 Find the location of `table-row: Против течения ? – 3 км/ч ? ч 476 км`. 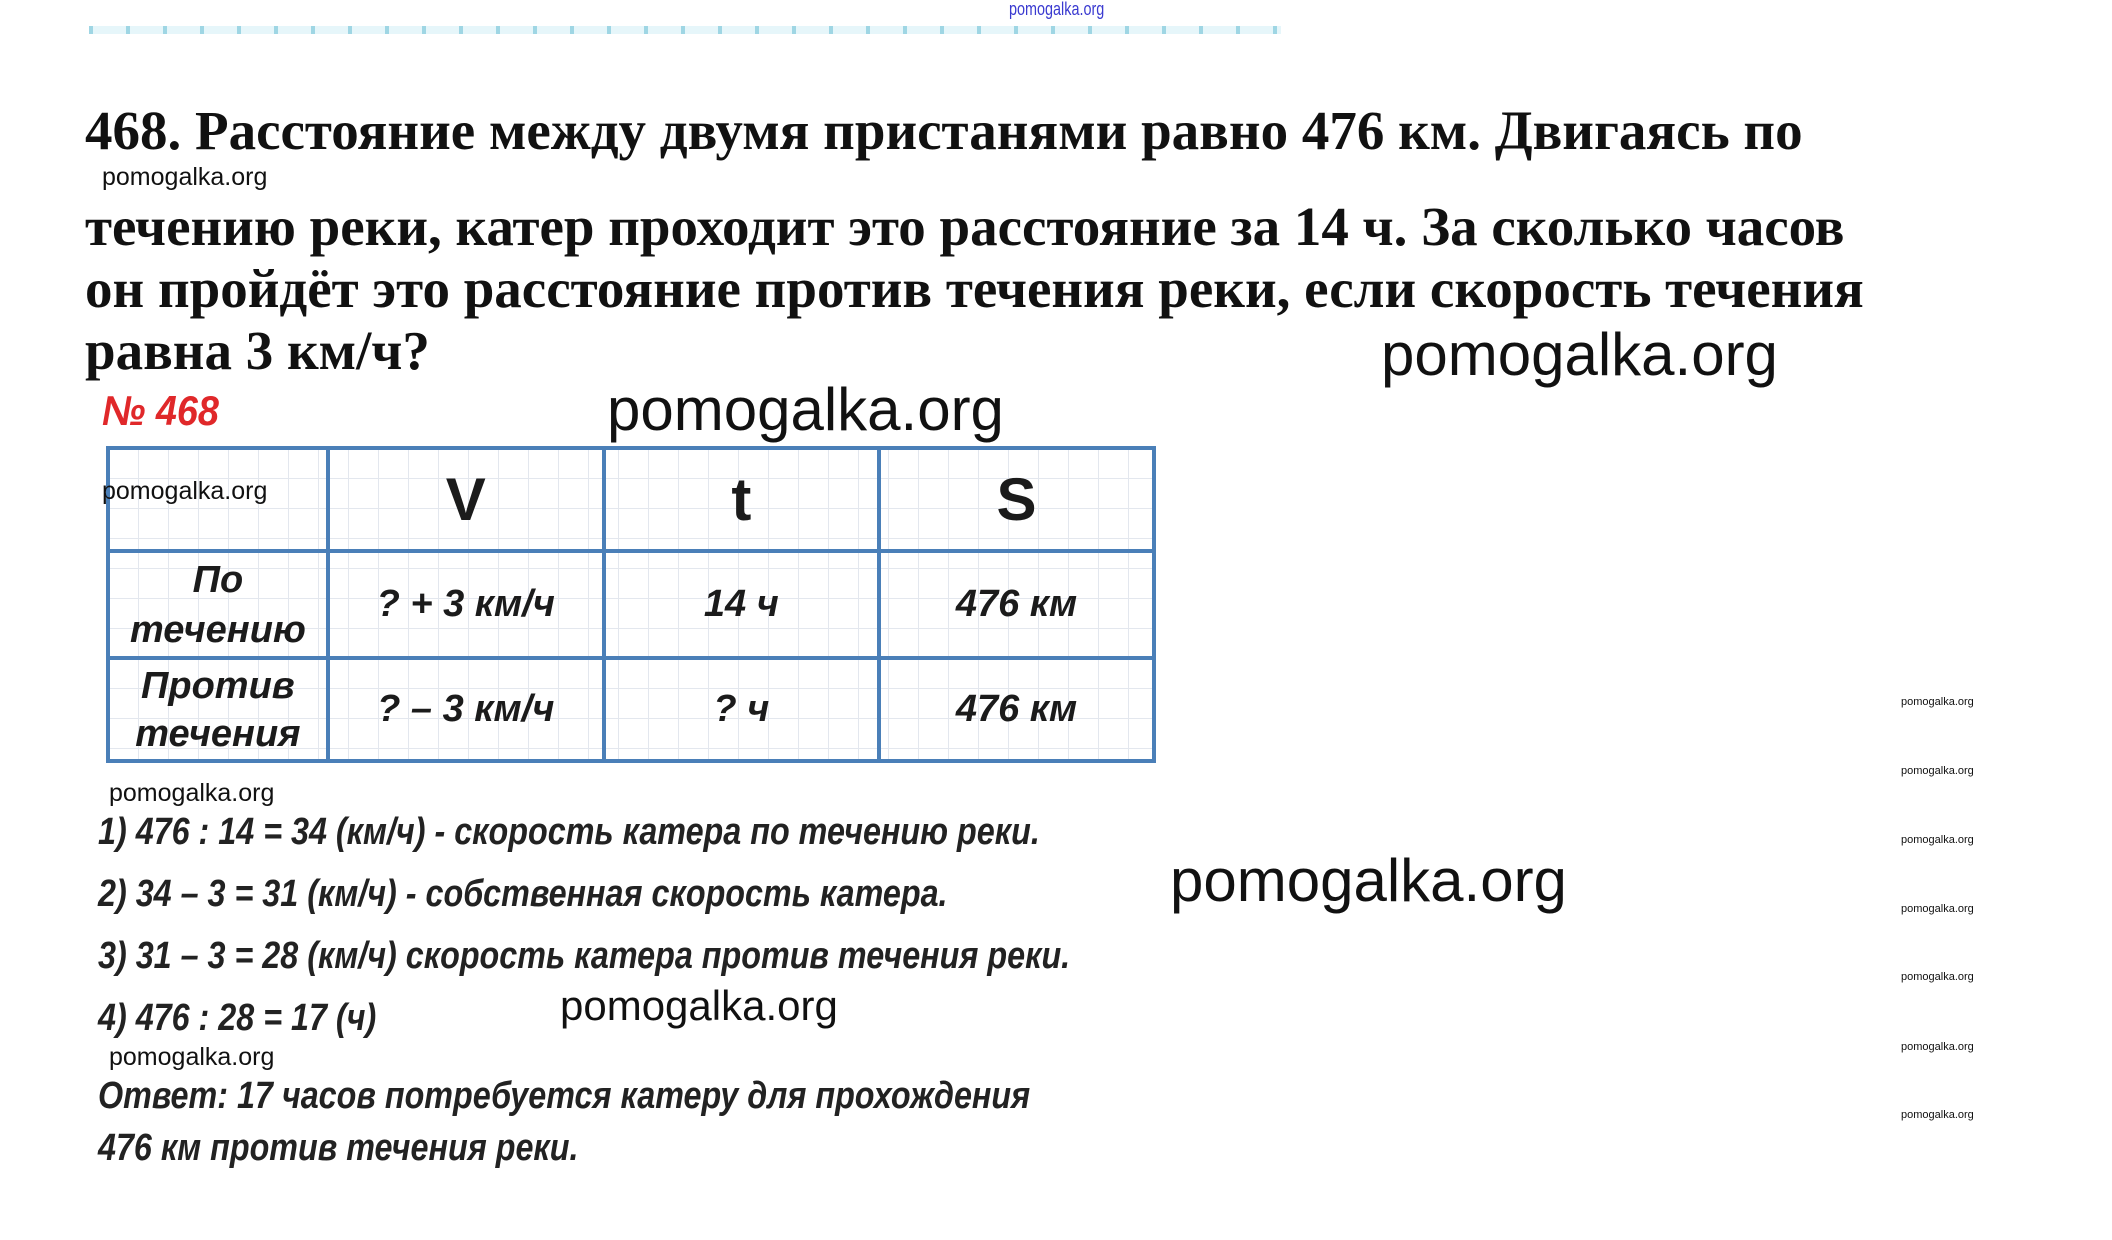

table-row: Против течения ? – 3 км/ч ? ч 476 км is located at coordinates (631, 709).